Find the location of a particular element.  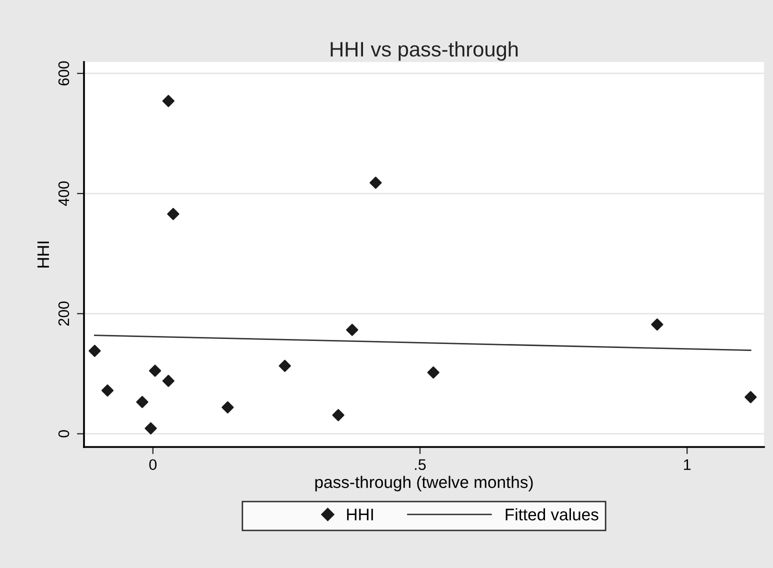

text: Fitted values is located at coordinates (552, 514).